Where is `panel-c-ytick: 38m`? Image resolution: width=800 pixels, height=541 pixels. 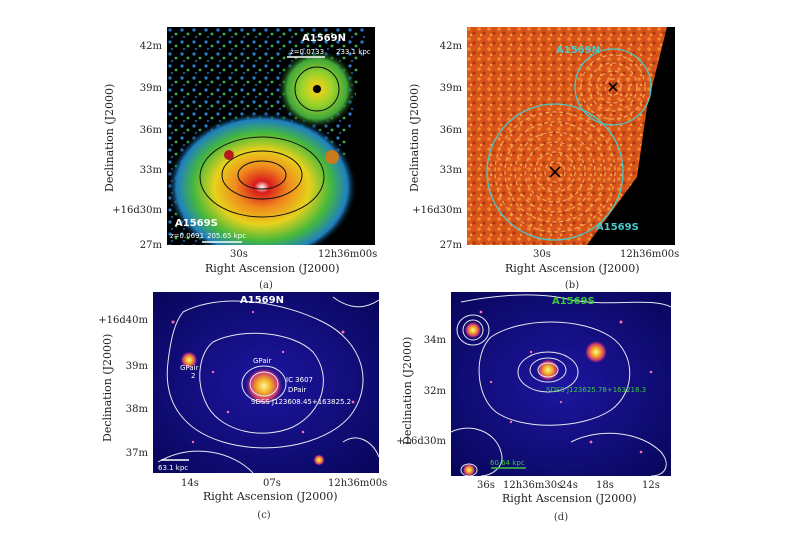
panel-c-ytick: 38m is located at coordinates (136, 409).